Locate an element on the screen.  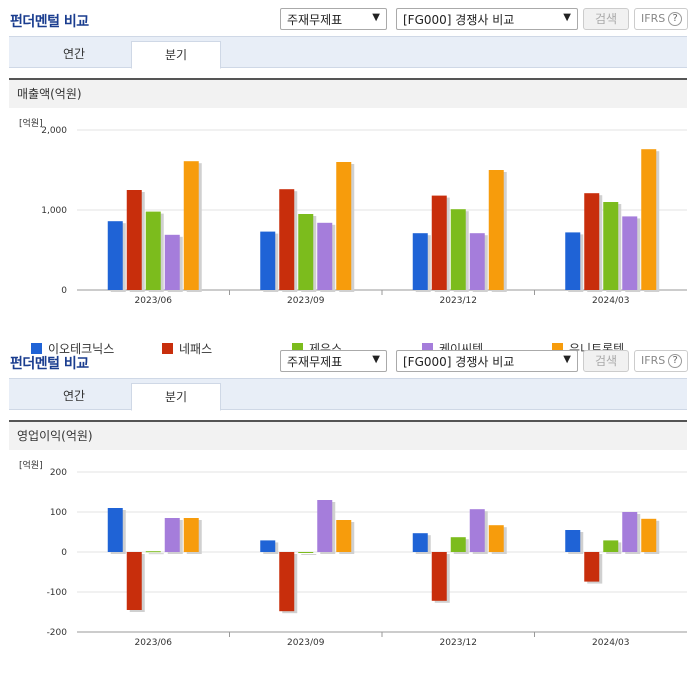
x-tick-label: 2023/06 is located at coordinates (154, 643).